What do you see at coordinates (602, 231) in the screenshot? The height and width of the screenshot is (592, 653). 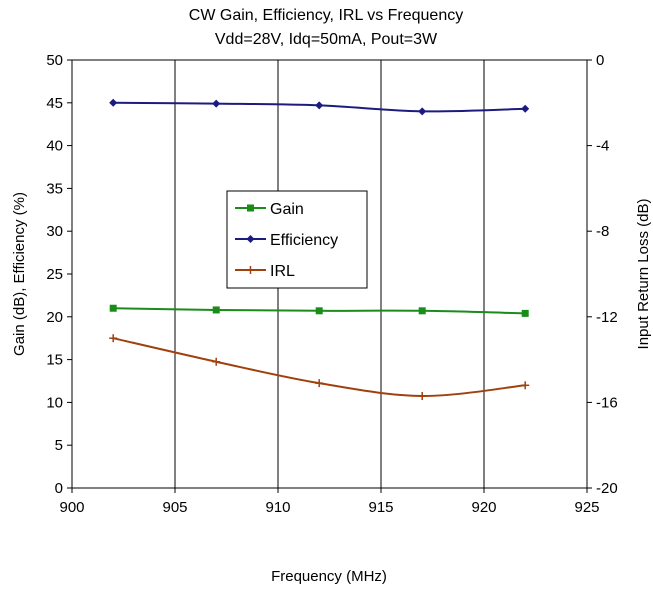 I see `y2-tick-label: -8` at bounding box center [602, 231].